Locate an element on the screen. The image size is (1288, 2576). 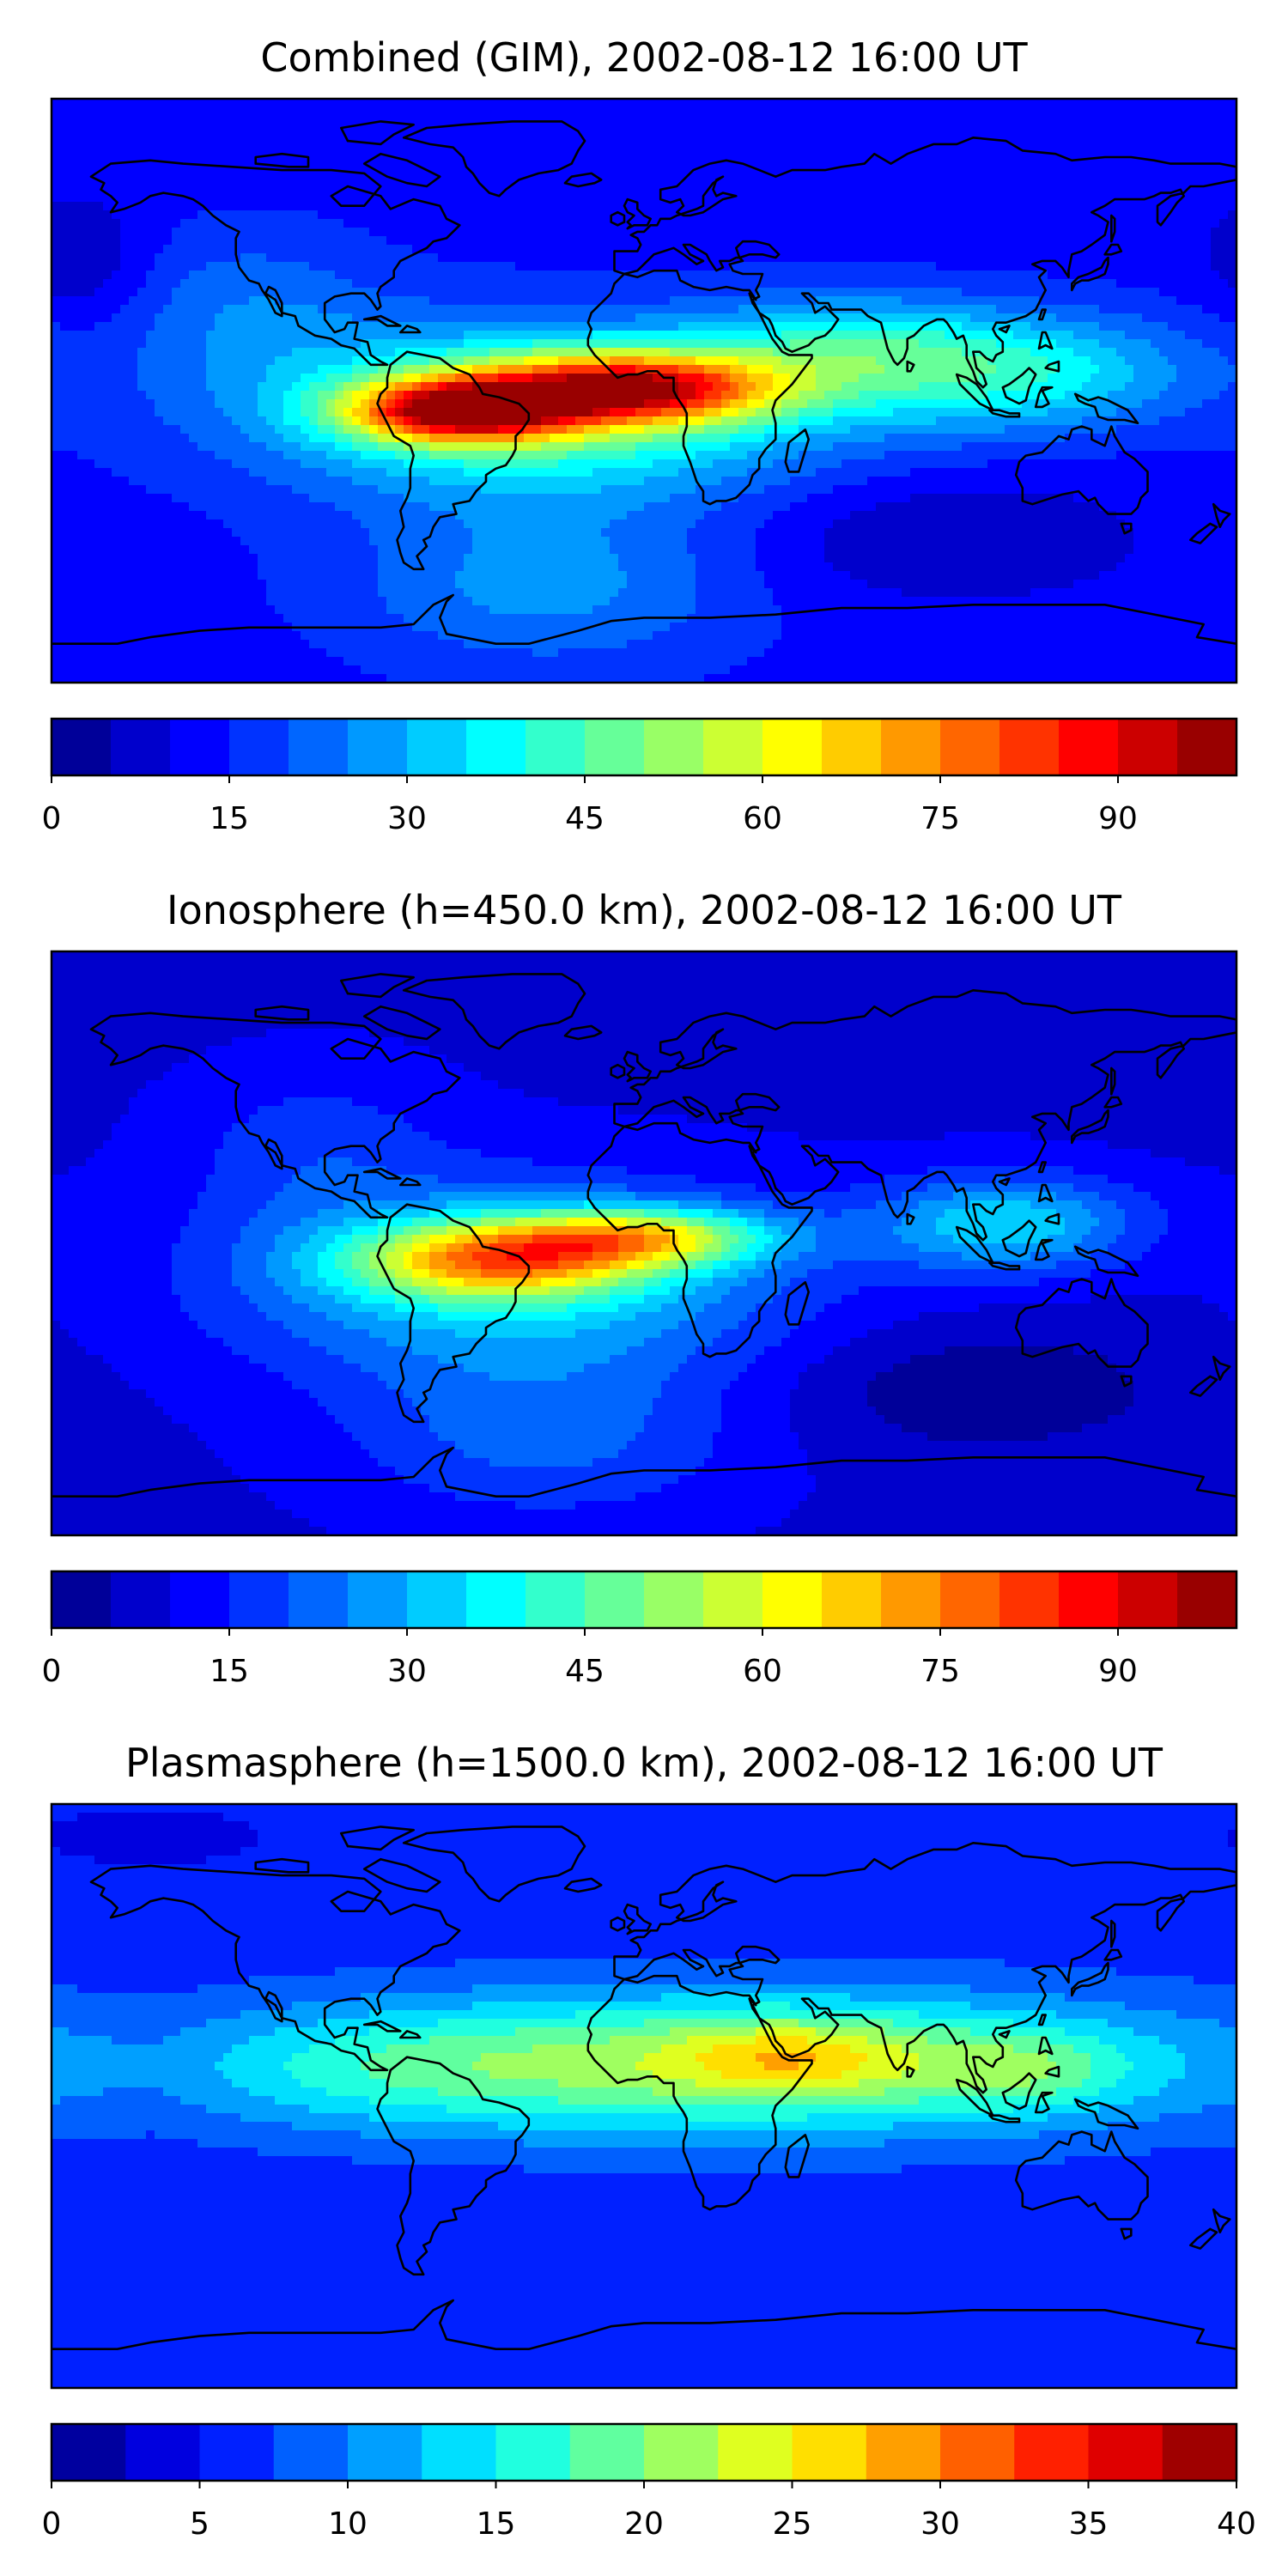
colorbar-tick-label: 15 is located at coordinates (229, 819).